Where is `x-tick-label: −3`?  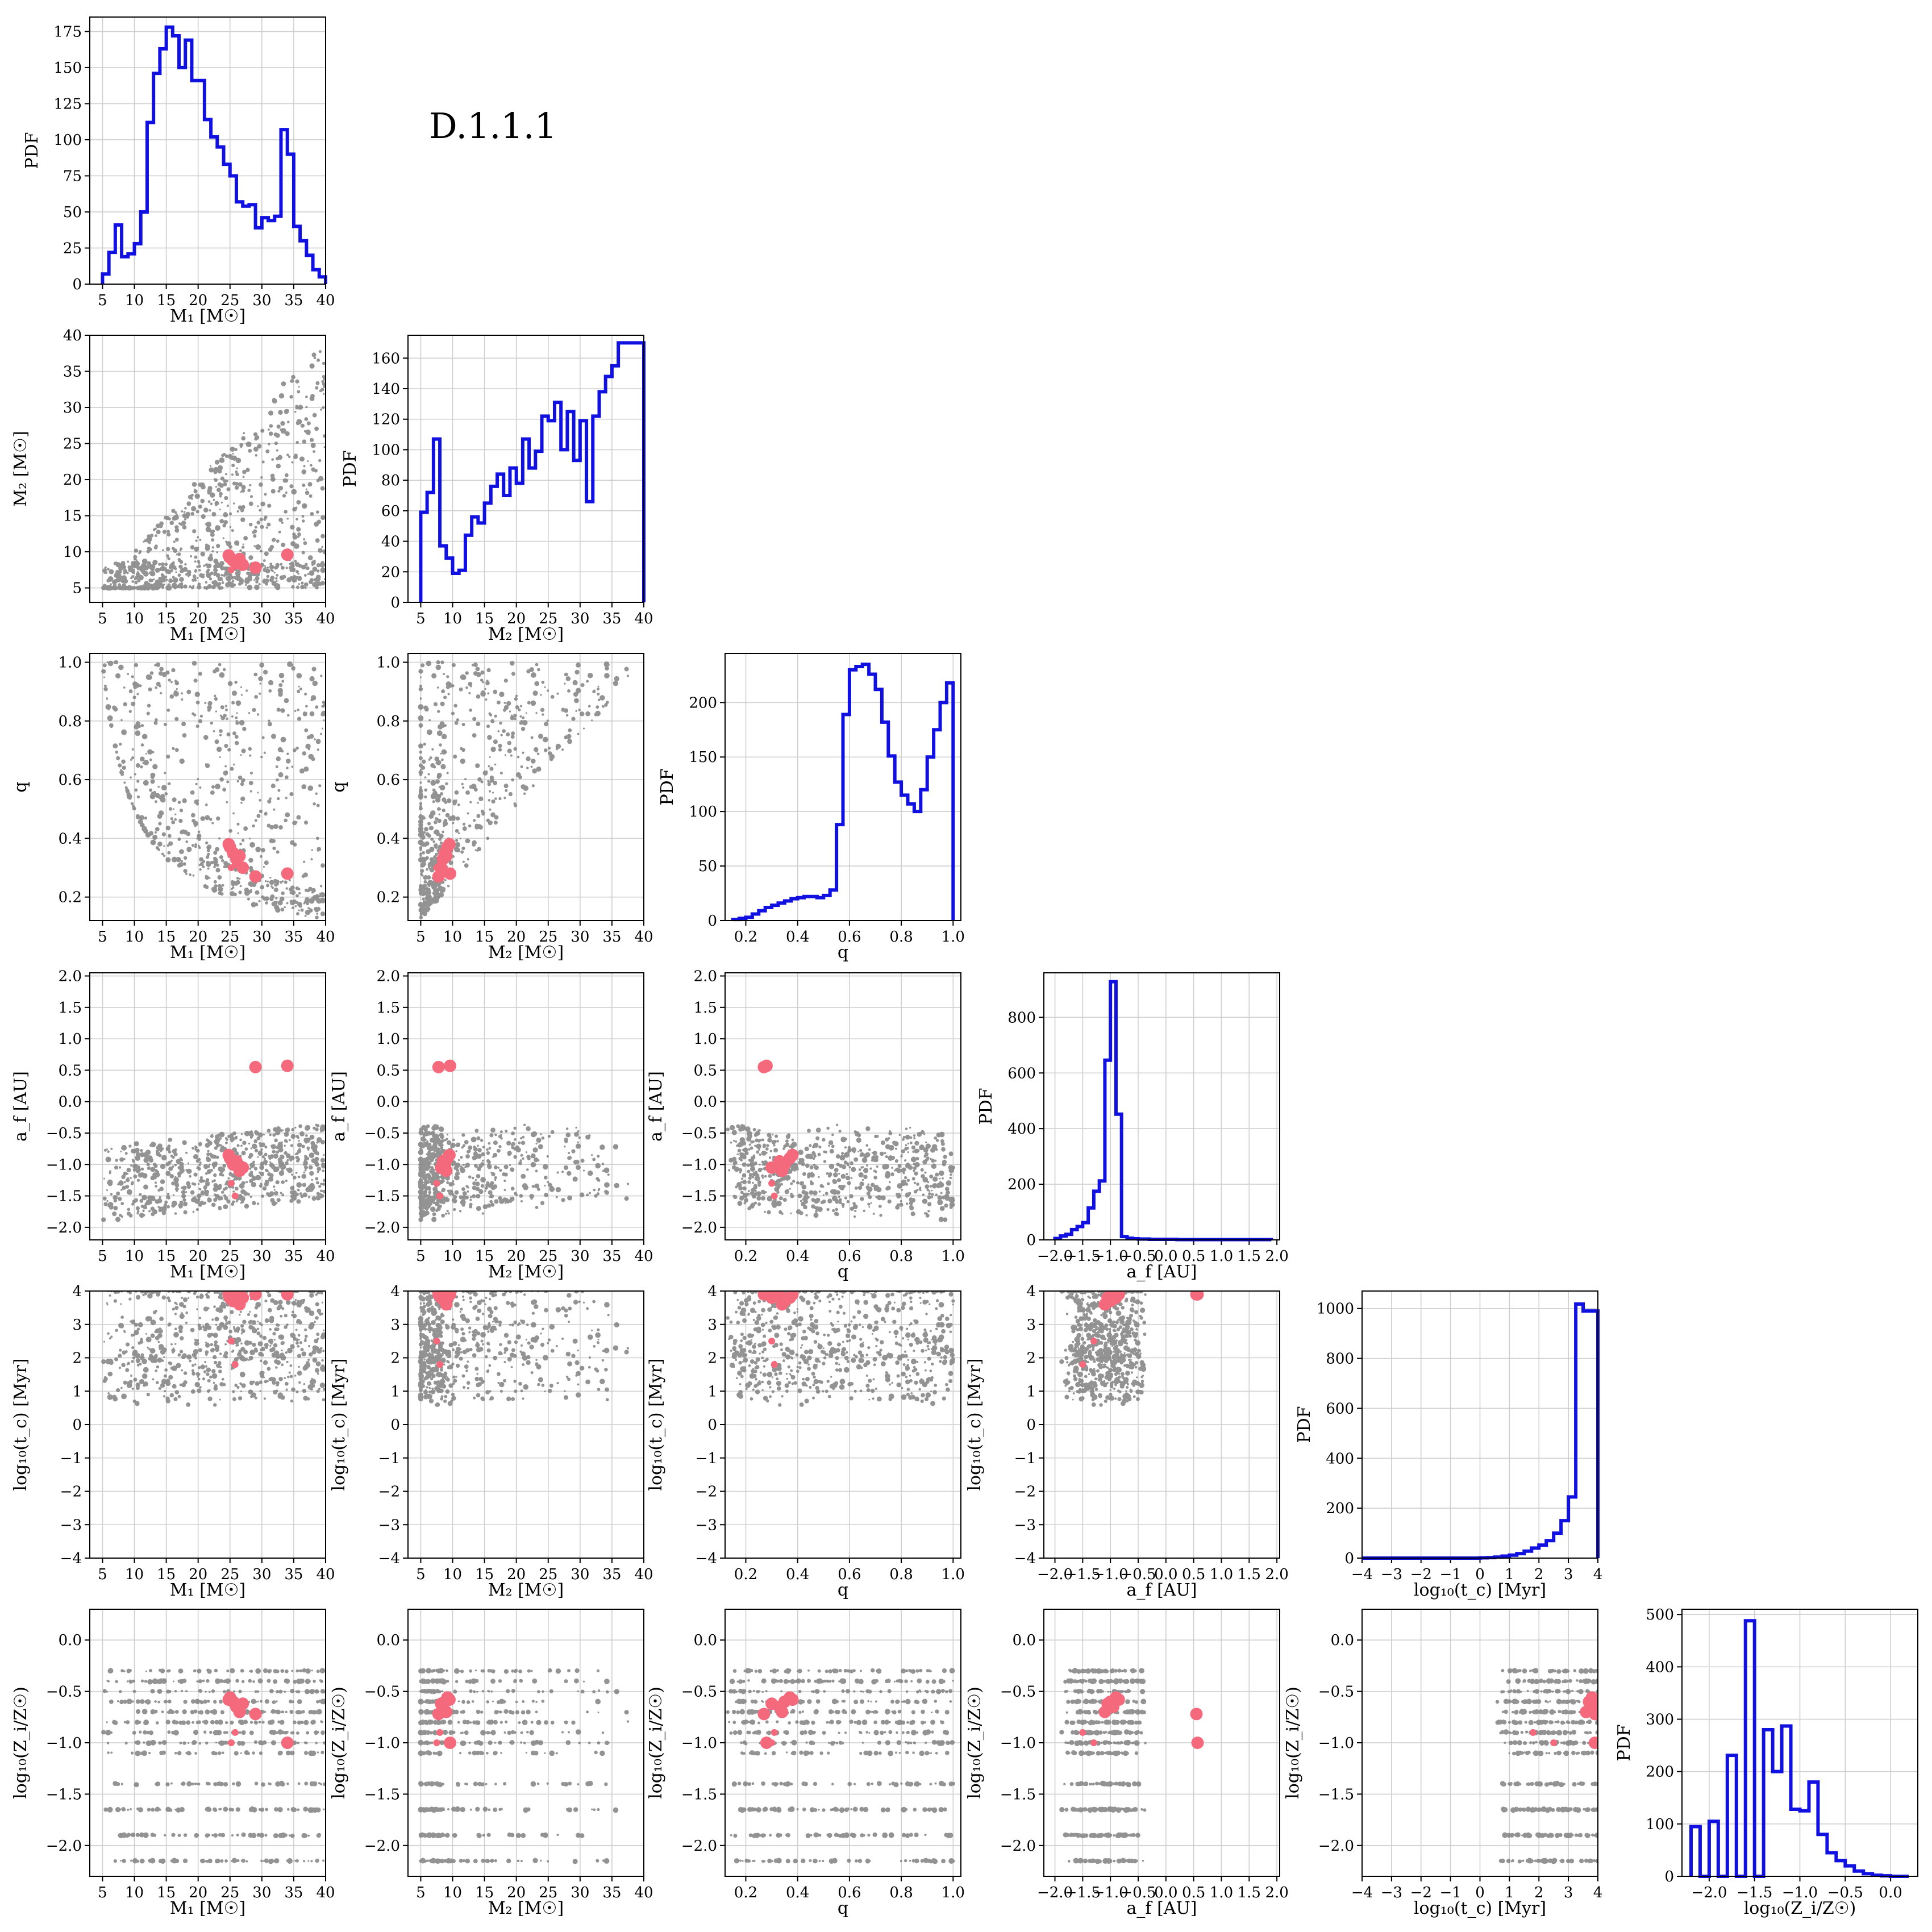
x-tick-label: −3 is located at coordinates (1391, 1892).